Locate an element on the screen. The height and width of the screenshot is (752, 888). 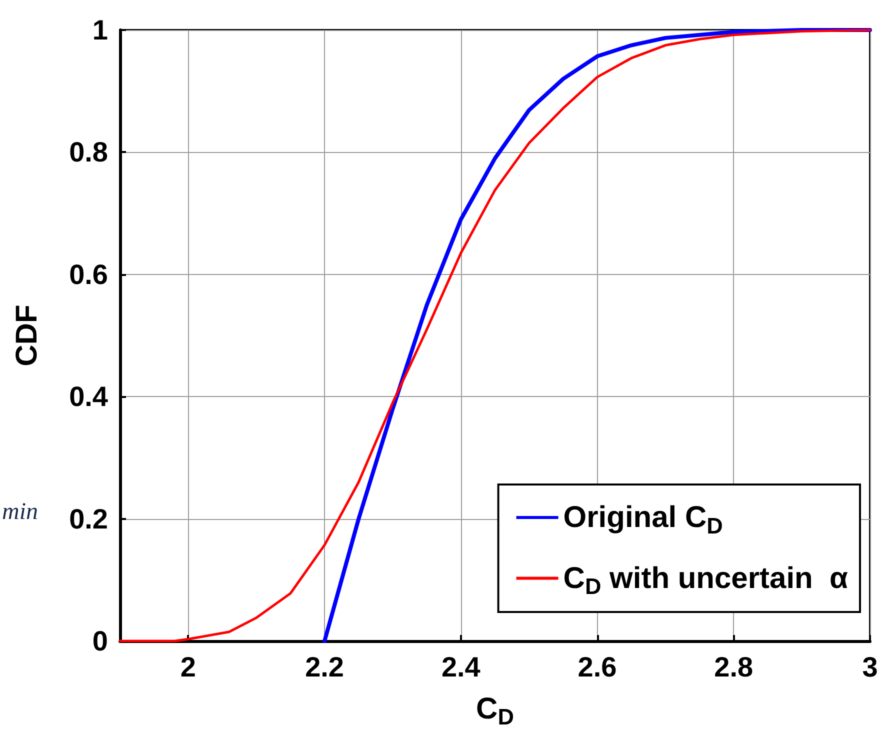
x-tick-label: 2.4 is located at coordinates (461, 667).